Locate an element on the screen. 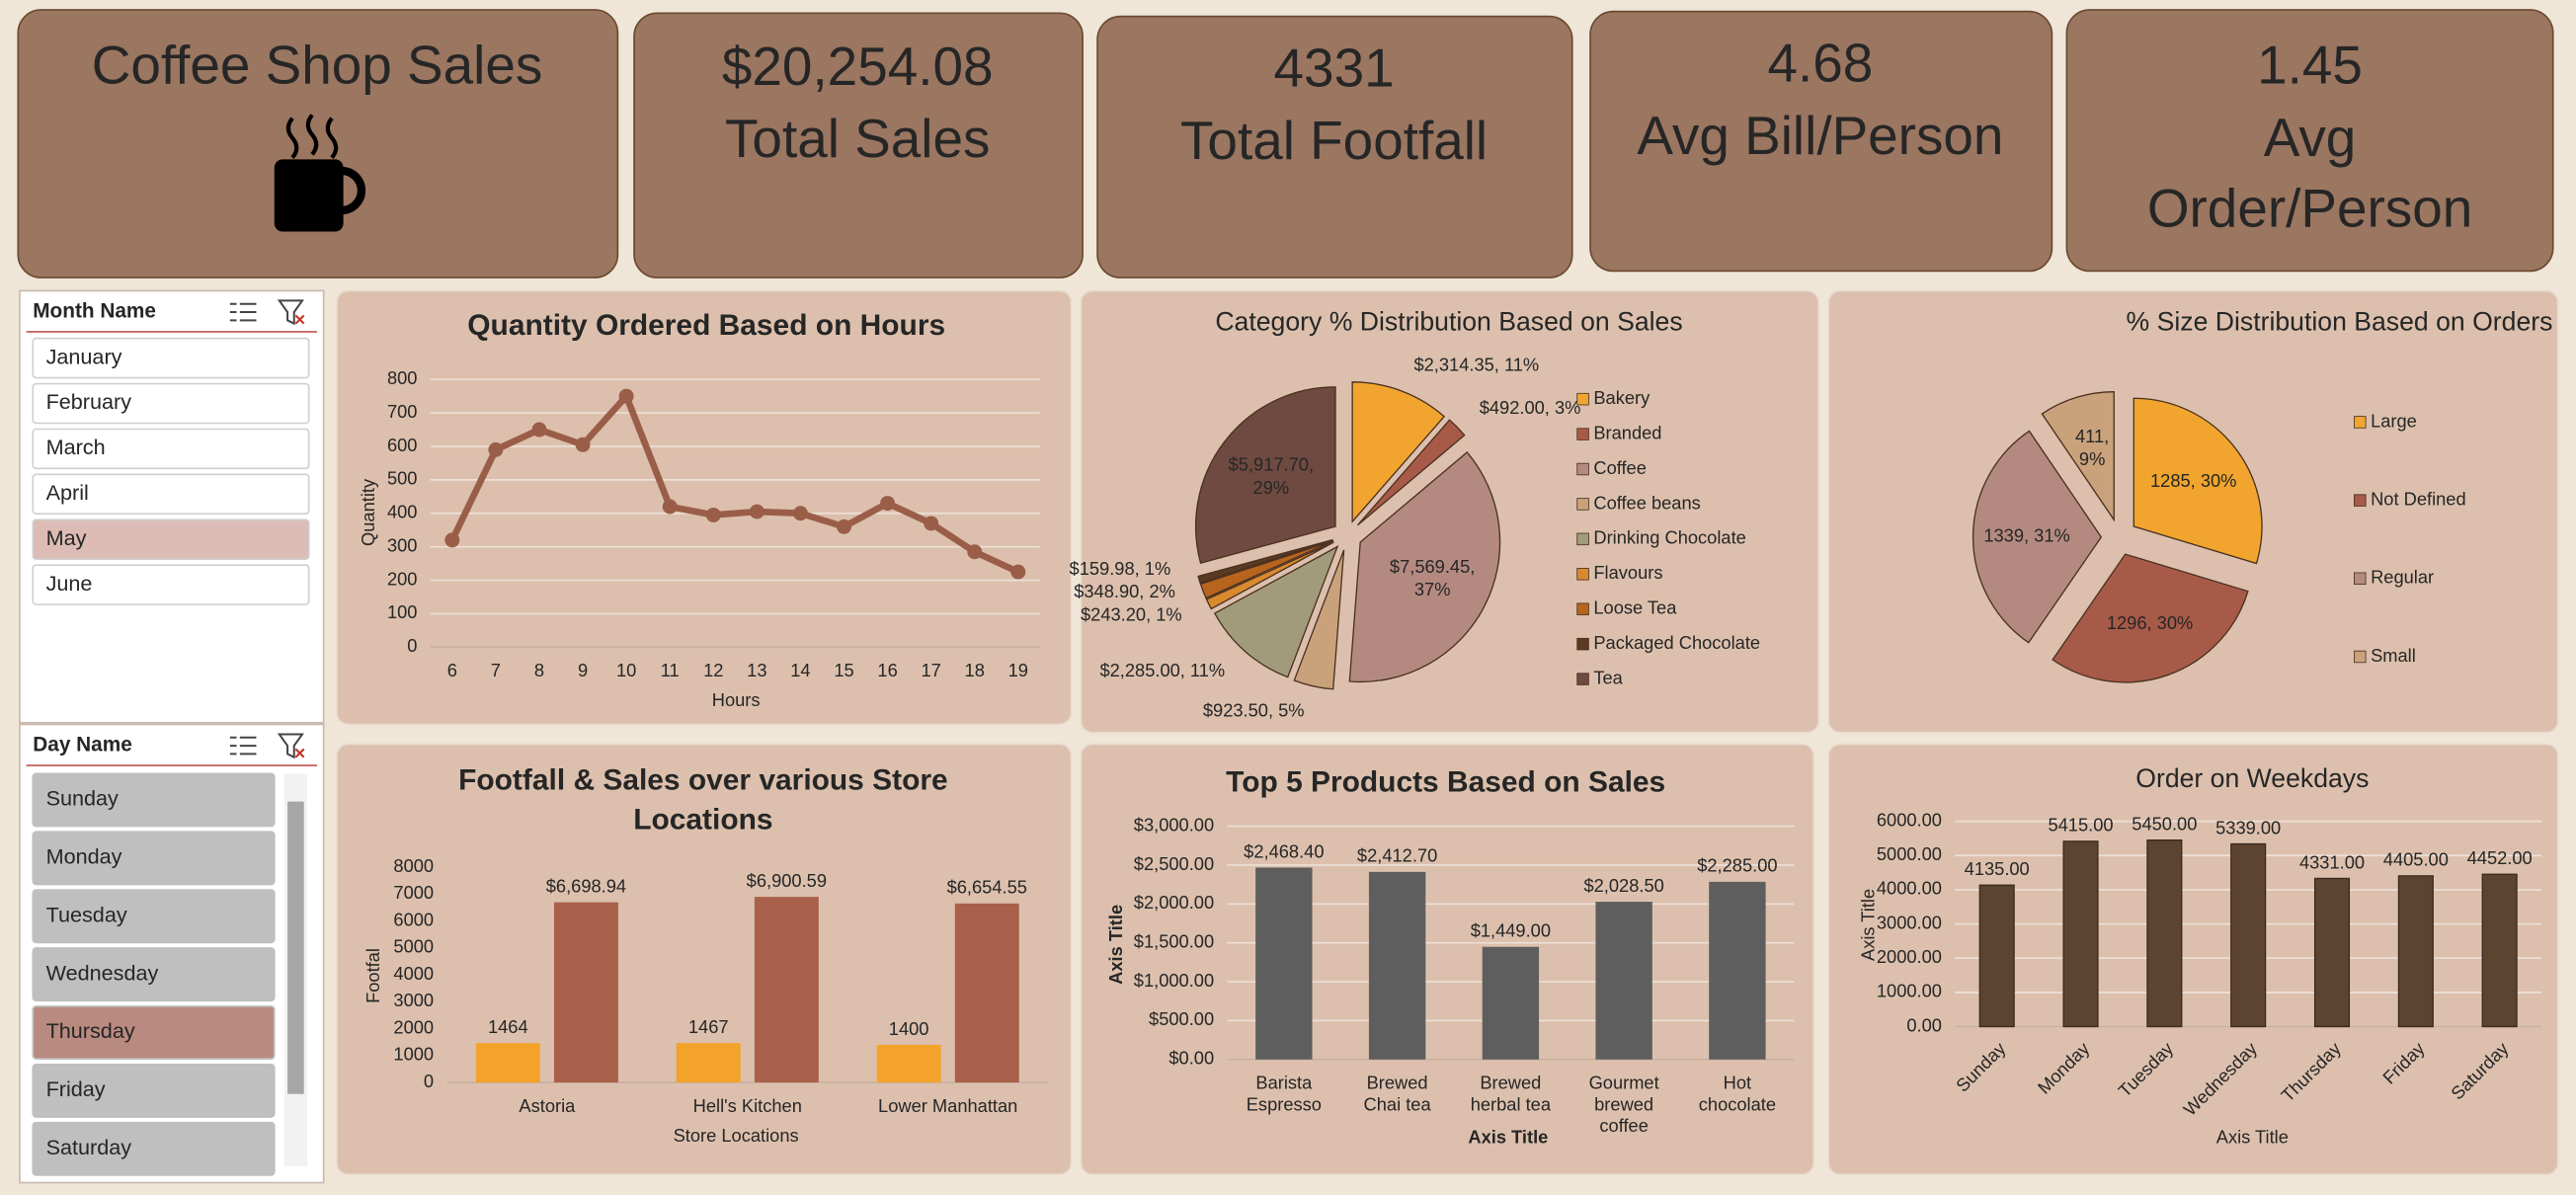 Image resolution: width=2576 pixels, height=1195 pixels. kpi-label: Total Footfall is located at coordinates (1334, 140).